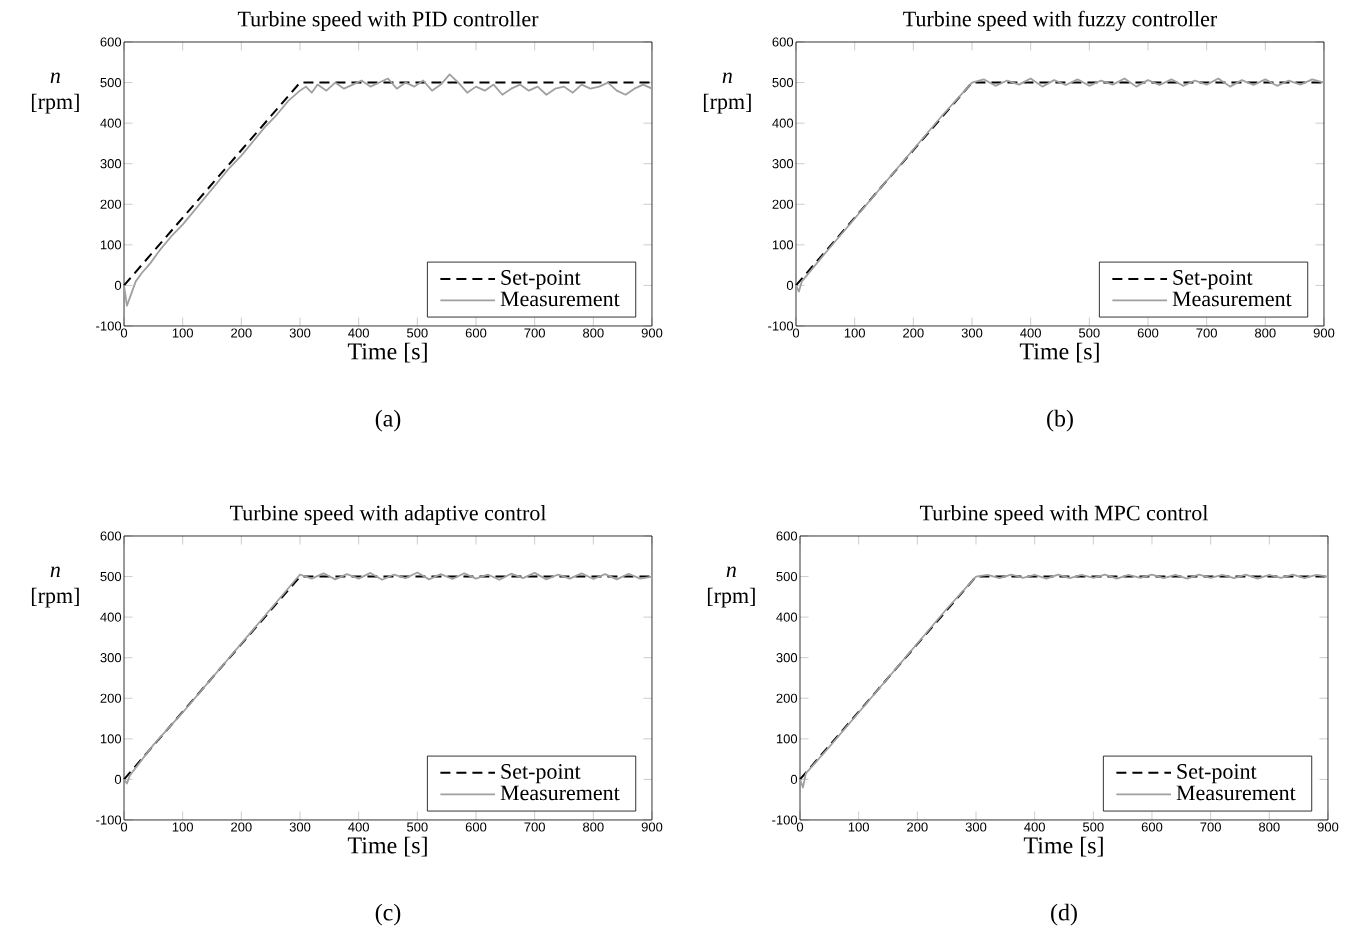 This screenshot has width=1350, height=936. I want to click on text: (a), so click(388, 420).